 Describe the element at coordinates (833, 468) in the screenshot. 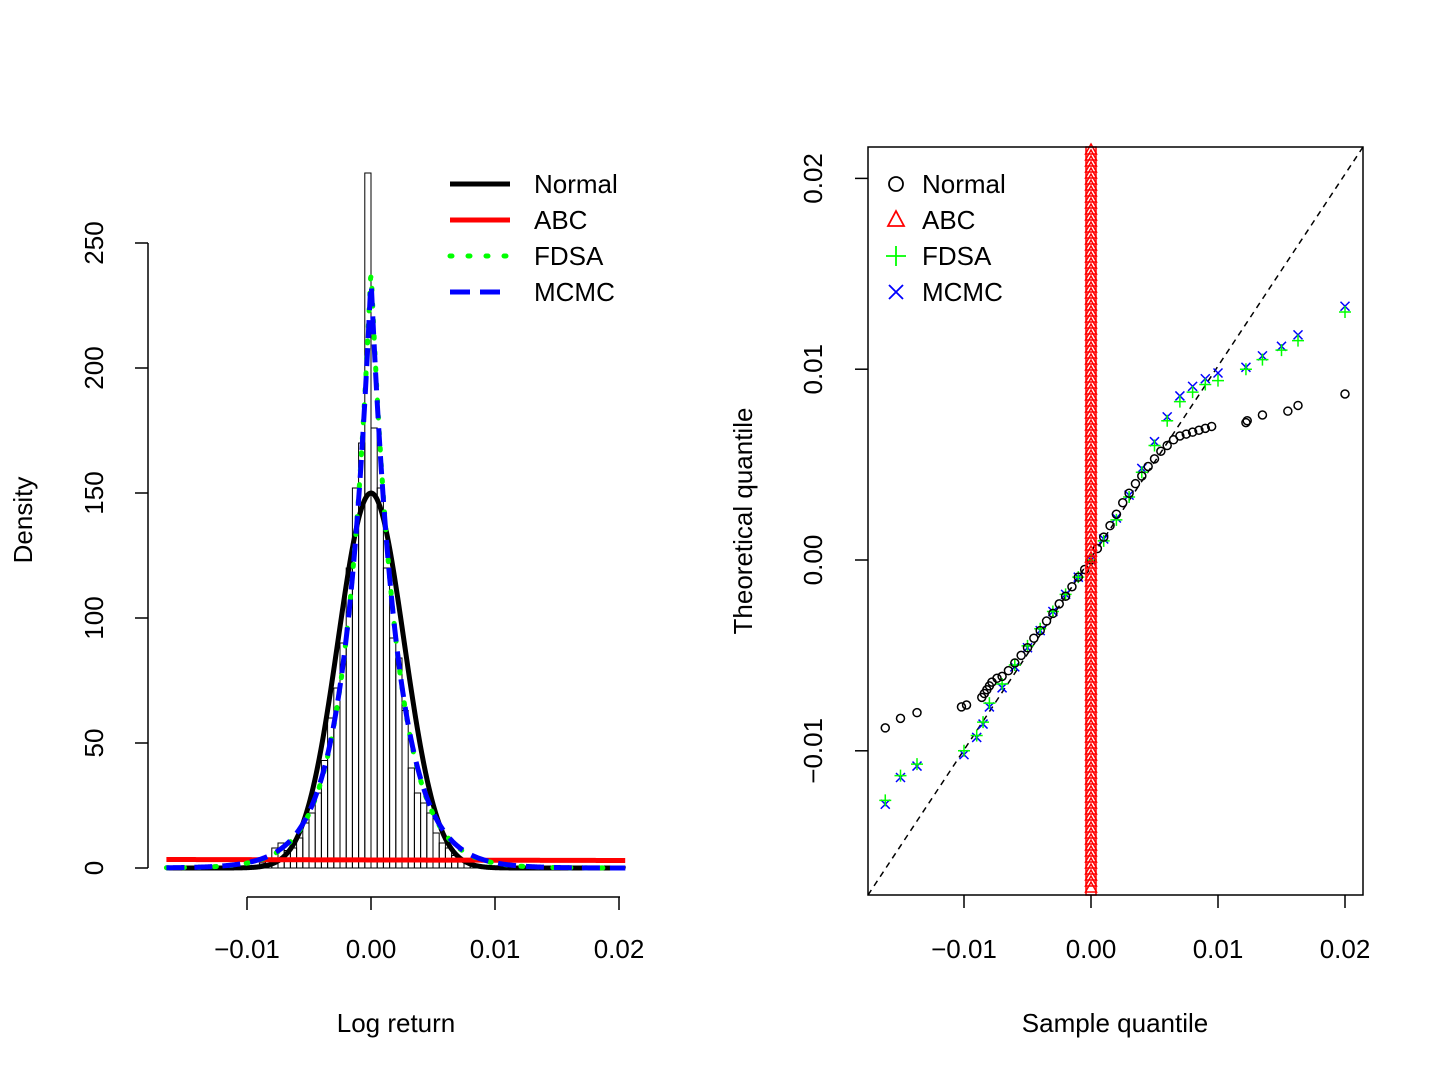

I see `y-axis-ticks: −0.01 0.00 0.01 0.02` at that location.